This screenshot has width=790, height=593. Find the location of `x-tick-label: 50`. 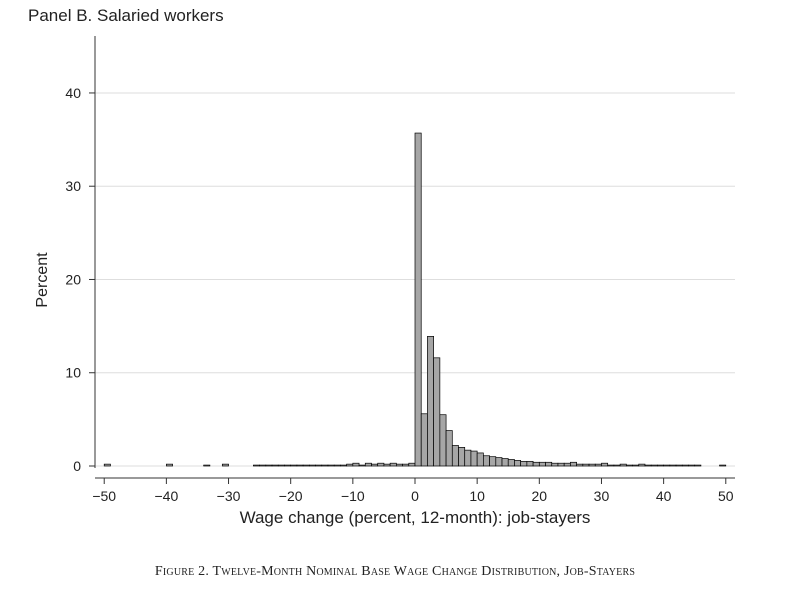

x-tick-label: 50 is located at coordinates (726, 496).